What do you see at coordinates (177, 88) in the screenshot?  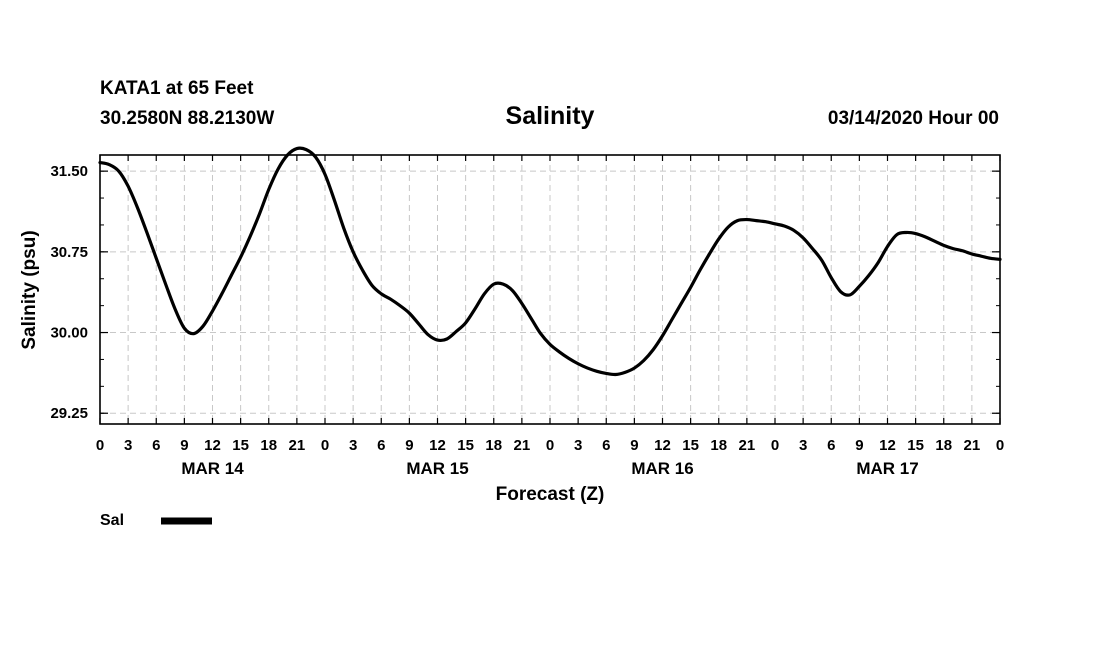 I see `station-title: KATA1 at 65 Feet` at bounding box center [177, 88].